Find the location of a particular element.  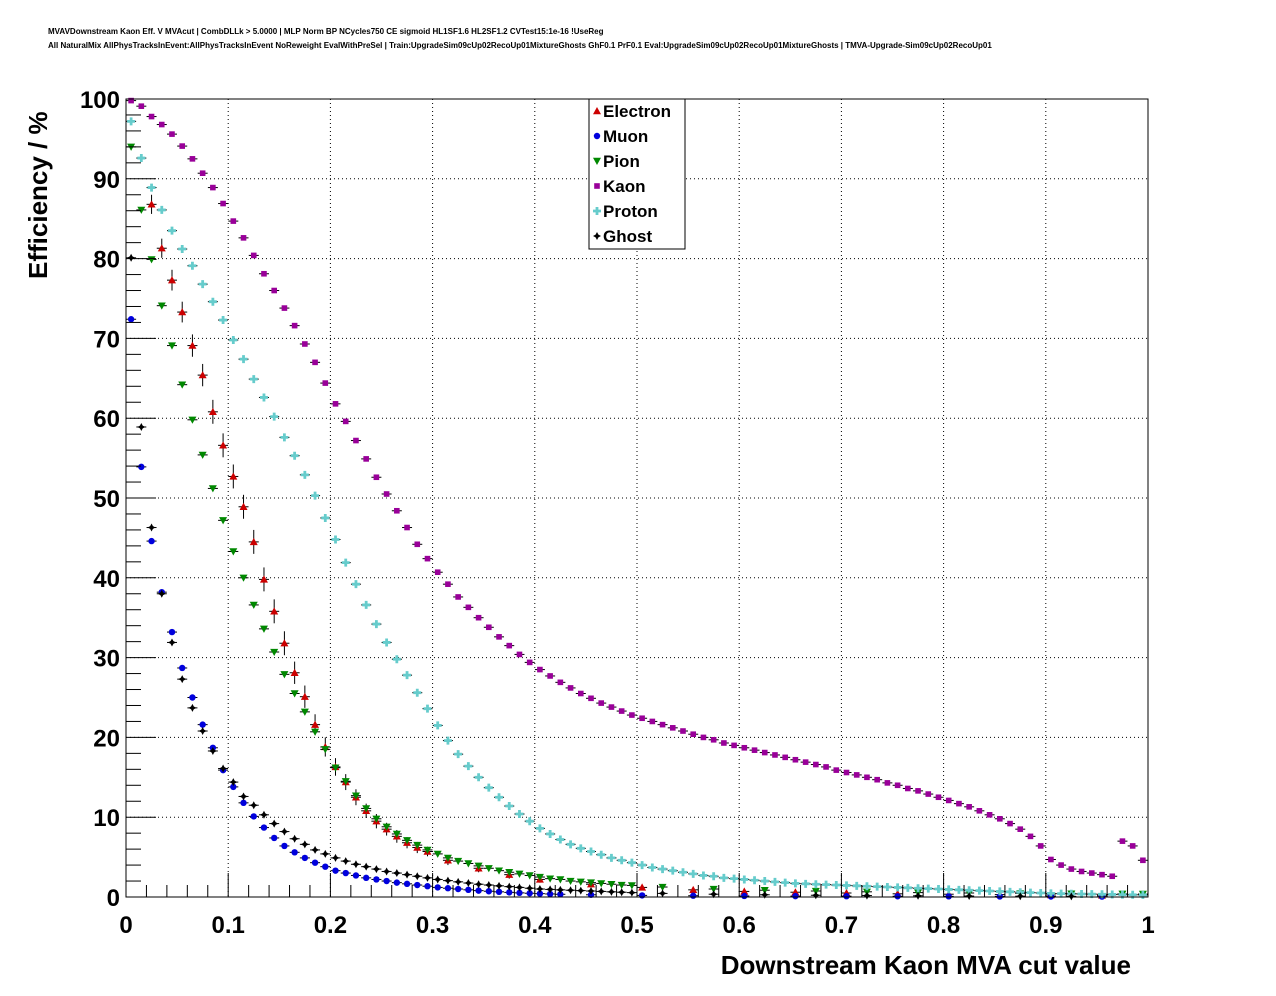

y-tick-label: 20 is located at coordinates (106, 738).